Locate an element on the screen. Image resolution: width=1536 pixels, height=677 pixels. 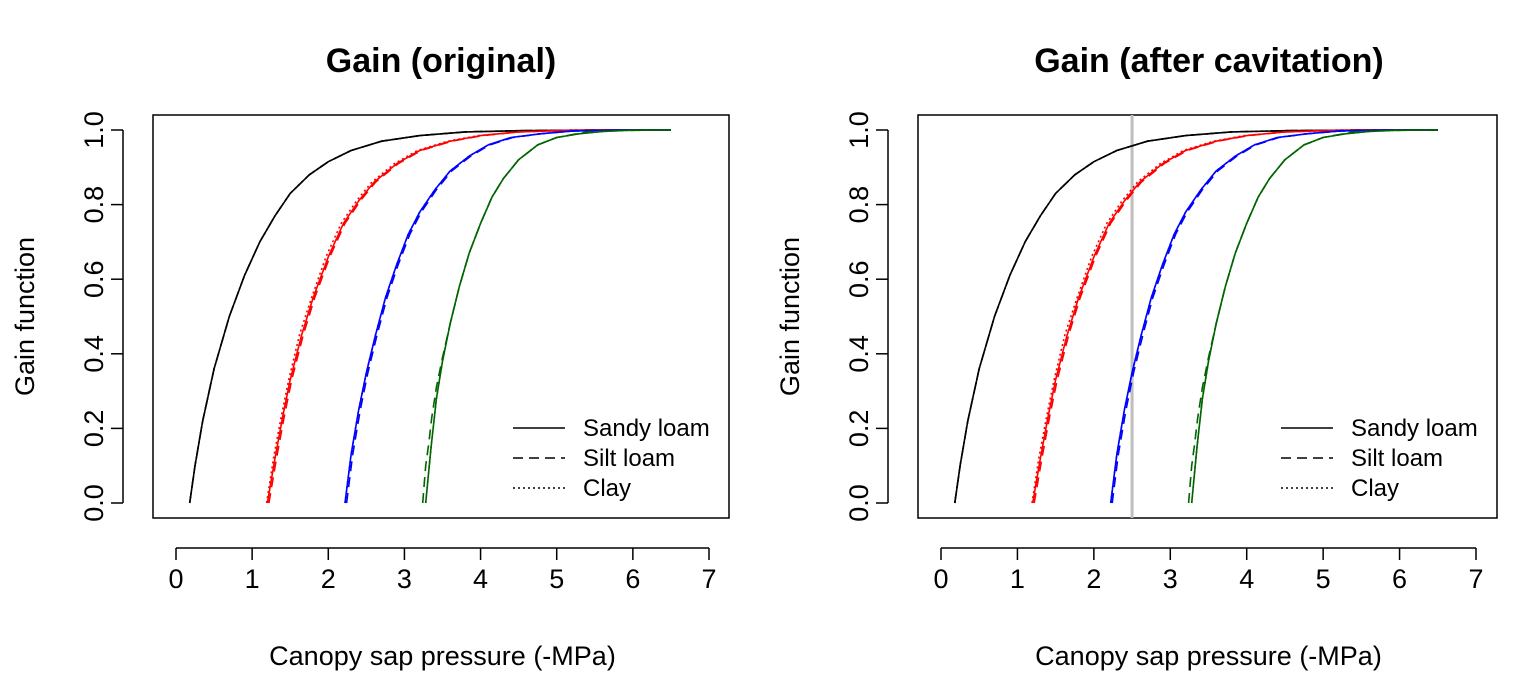
chart-title: Gain (after cavitation) is located at coordinates (1209, 61).